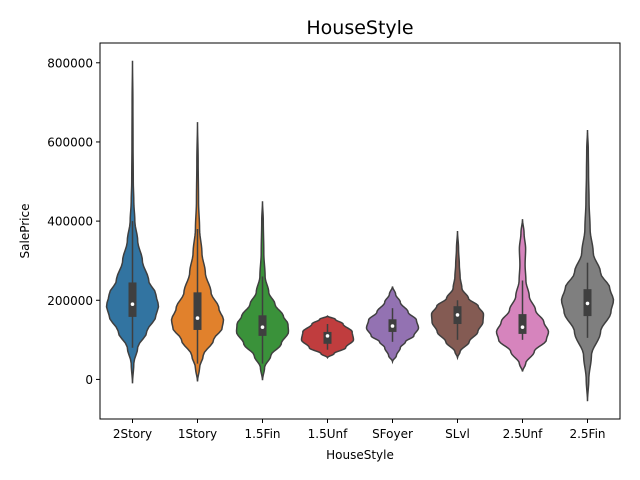 Image resolution: width=640 pixels, height=480 pixels. Describe the element at coordinates (262, 434) in the screenshot. I see `x-tick-label: 1.5Fin` at that location.